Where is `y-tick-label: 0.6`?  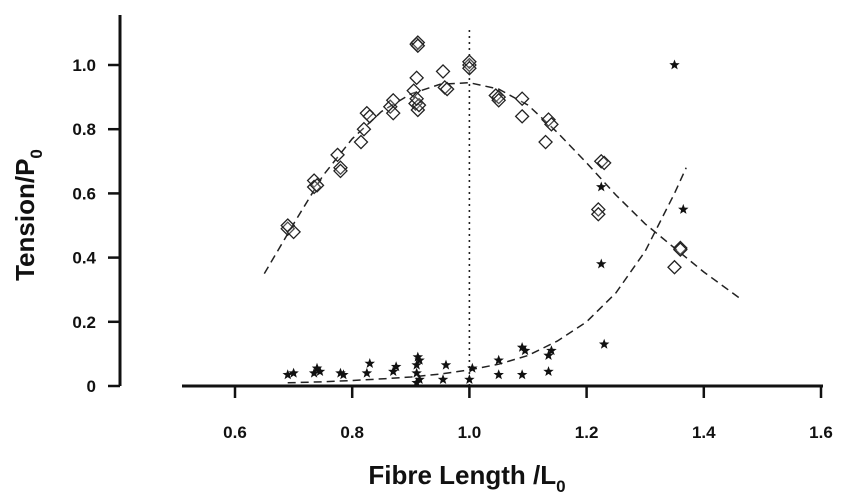
y-tick-label: 0.6 is located at coordinates (84, 193).